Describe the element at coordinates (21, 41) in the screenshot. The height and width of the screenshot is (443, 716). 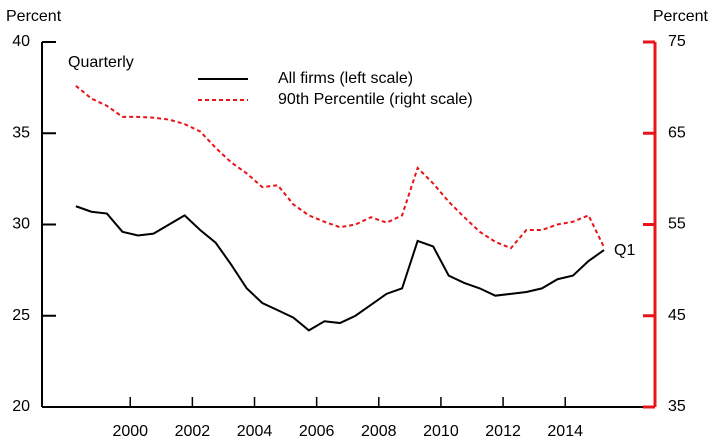
I see `y-tick-label: 40` at that location.